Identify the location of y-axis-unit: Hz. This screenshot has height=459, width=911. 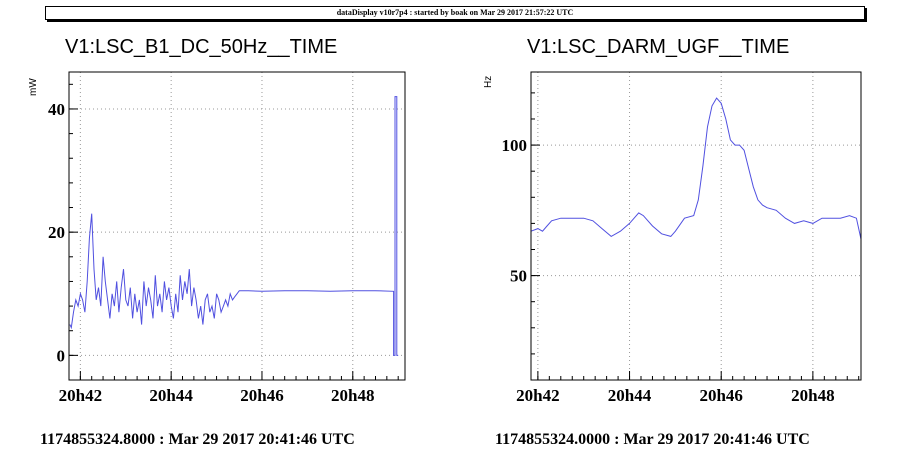
(488, 82).